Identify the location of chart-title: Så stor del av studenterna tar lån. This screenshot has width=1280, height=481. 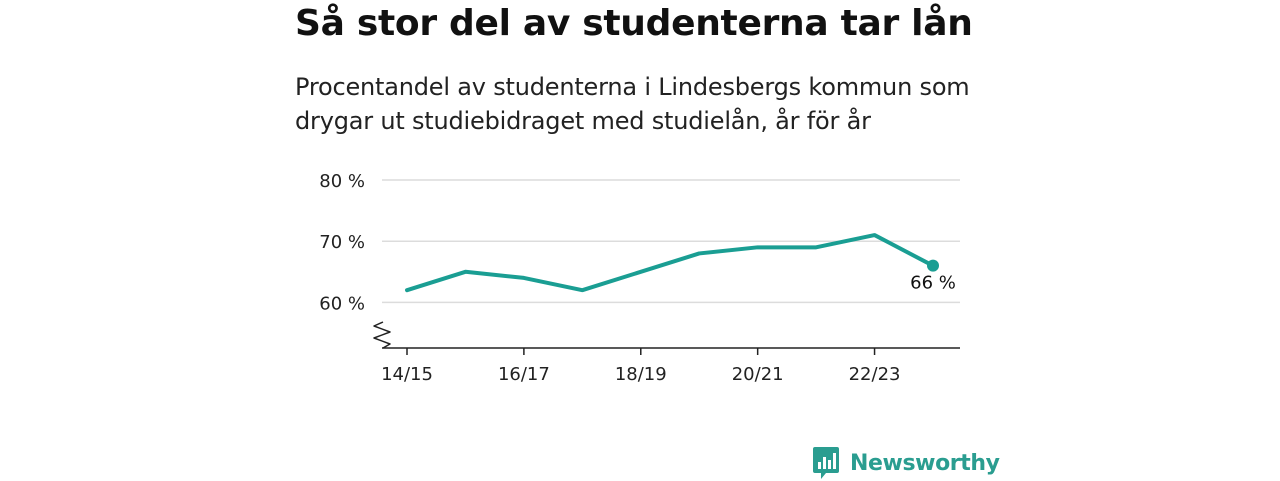
(634, 23).